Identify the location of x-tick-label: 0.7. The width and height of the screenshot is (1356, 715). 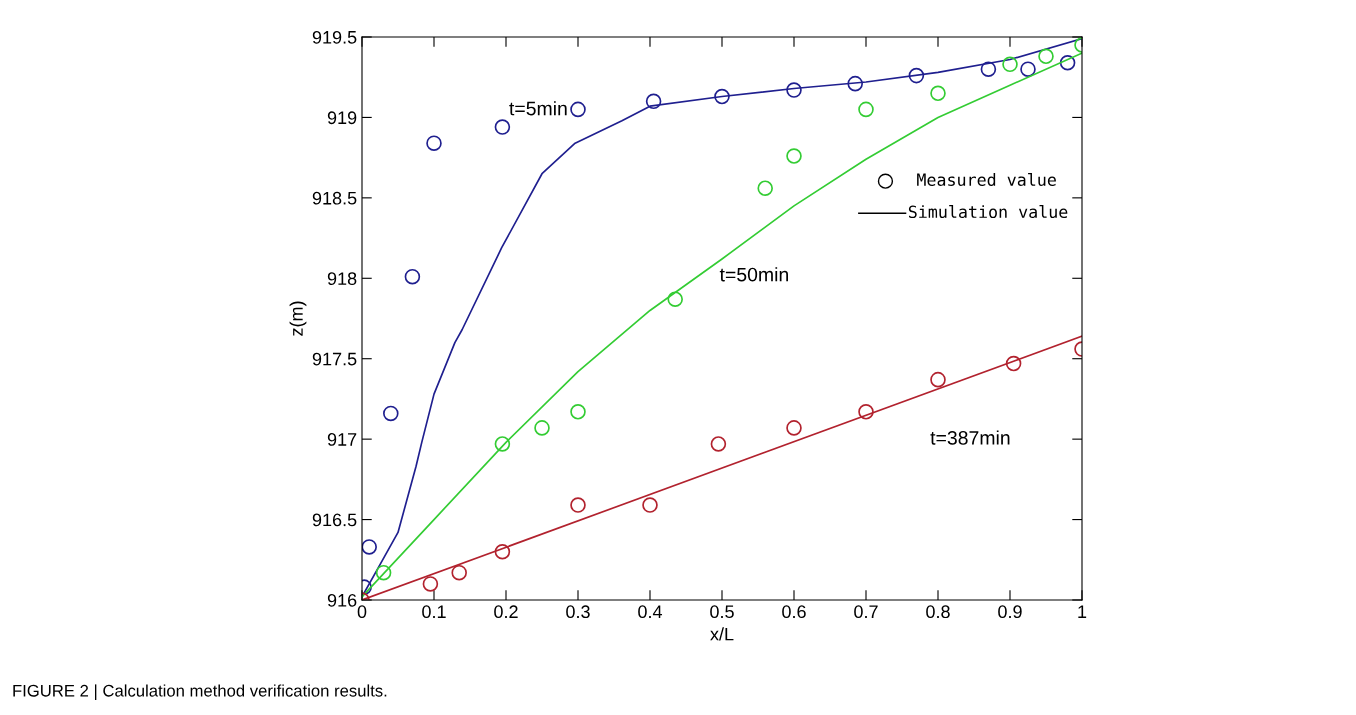
(866, 612).